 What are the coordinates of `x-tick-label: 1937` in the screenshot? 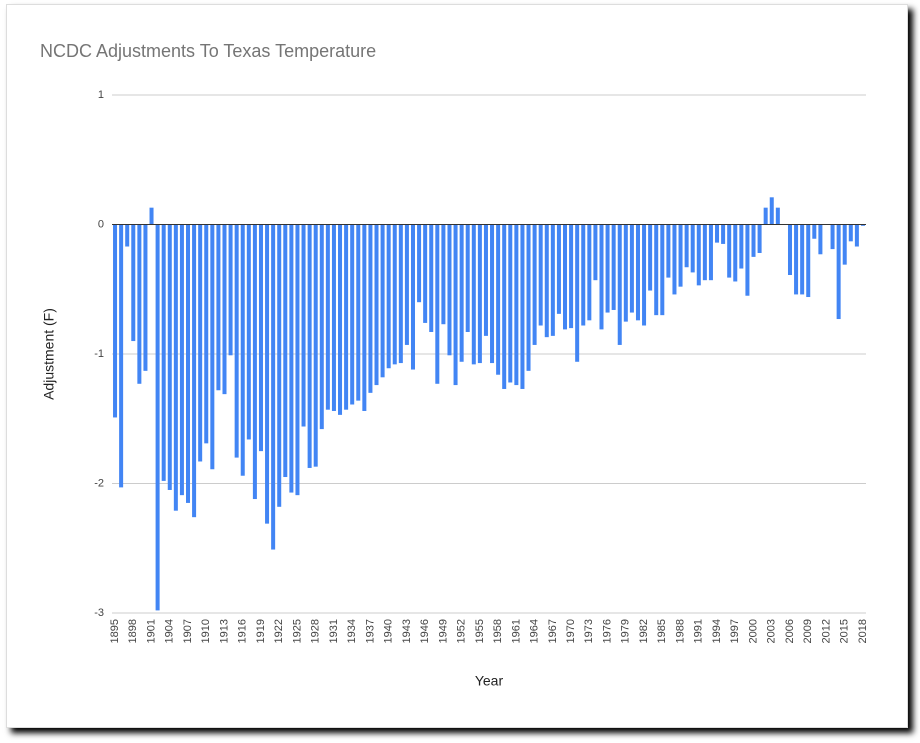 It's located at (370, 631).